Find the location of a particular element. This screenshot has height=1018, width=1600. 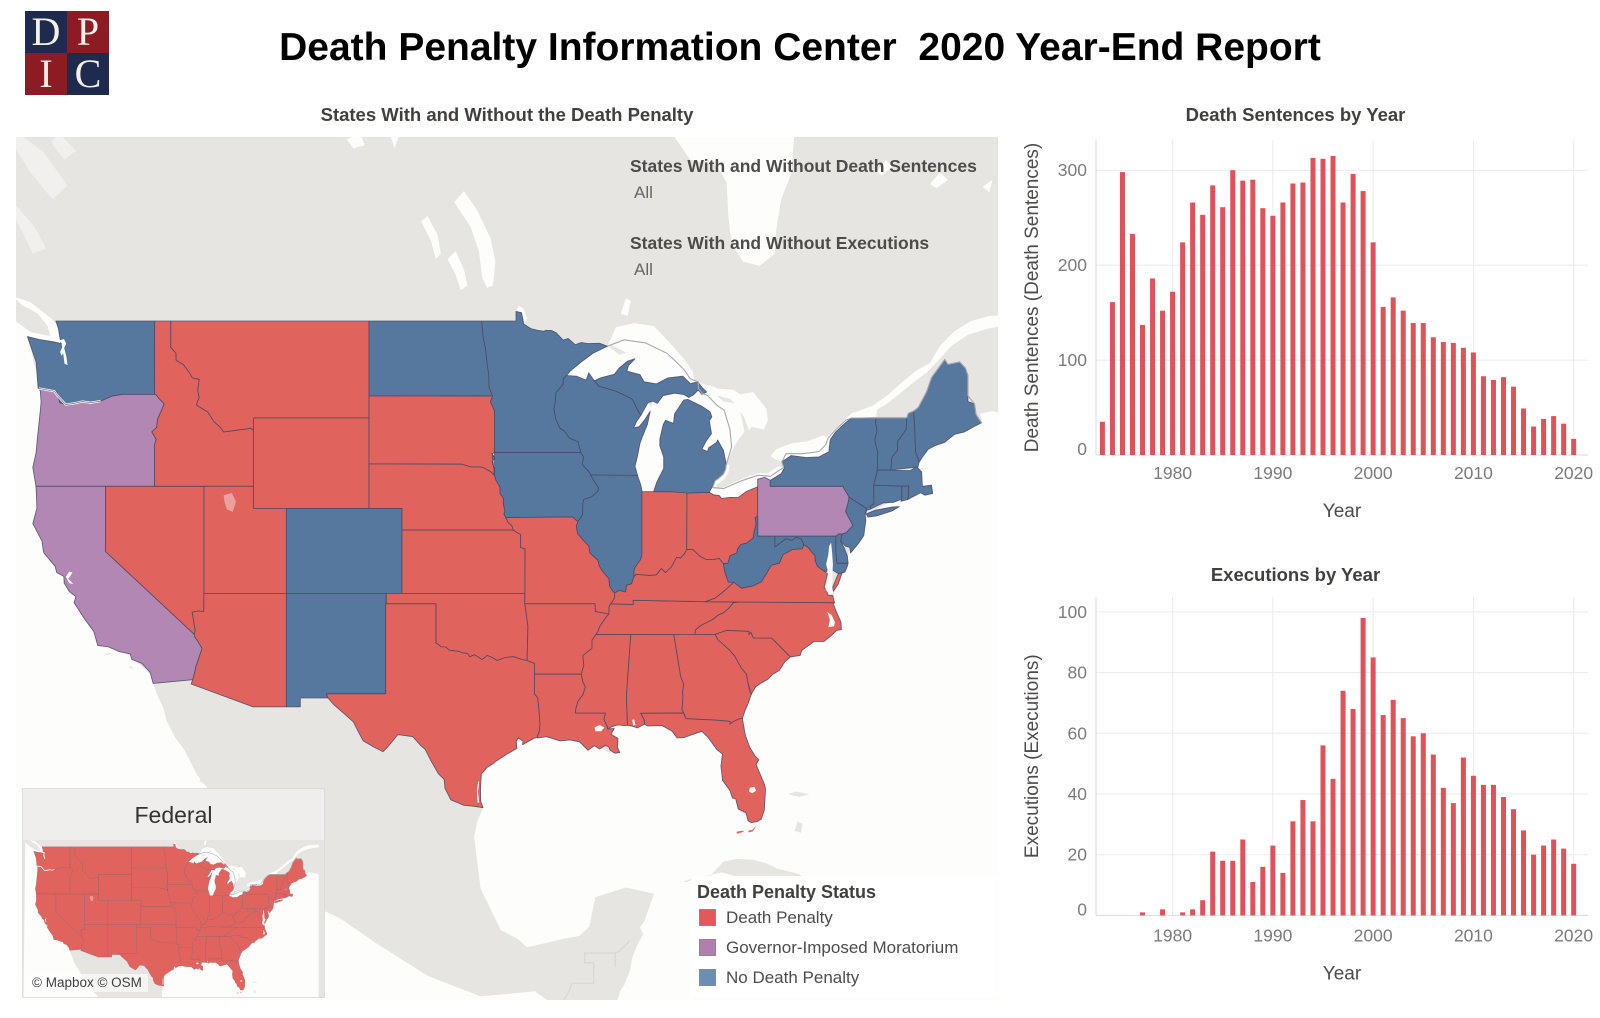

bar-2007 is located at coordinates (1443, 398).